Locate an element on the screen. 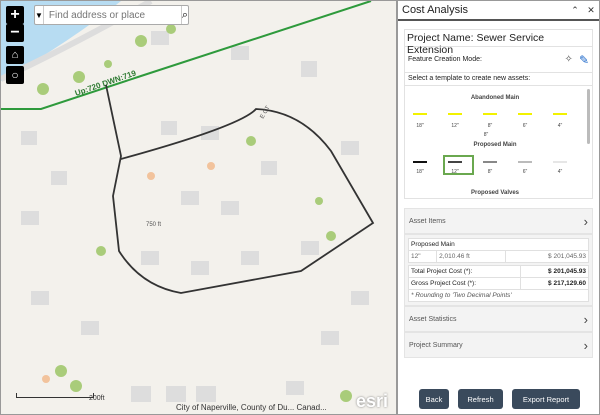  feature-creation-mode: Feature Creation Mode: ✧ ✎ is located at coordinates (498, 60).